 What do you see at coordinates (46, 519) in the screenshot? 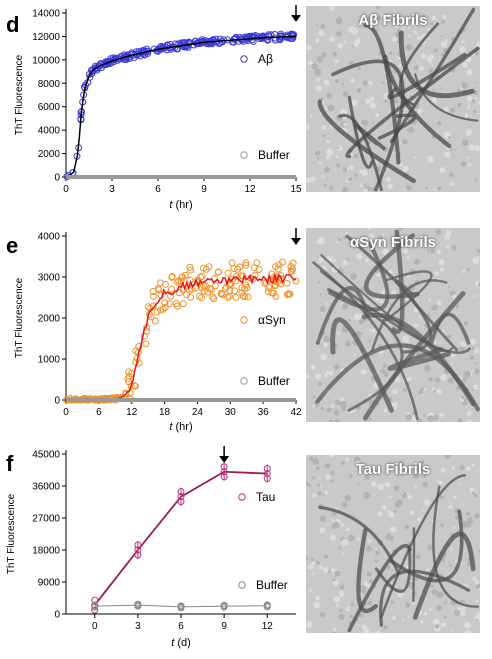
I see `y-tick-label: 27000` at bounding box center [46, 519].